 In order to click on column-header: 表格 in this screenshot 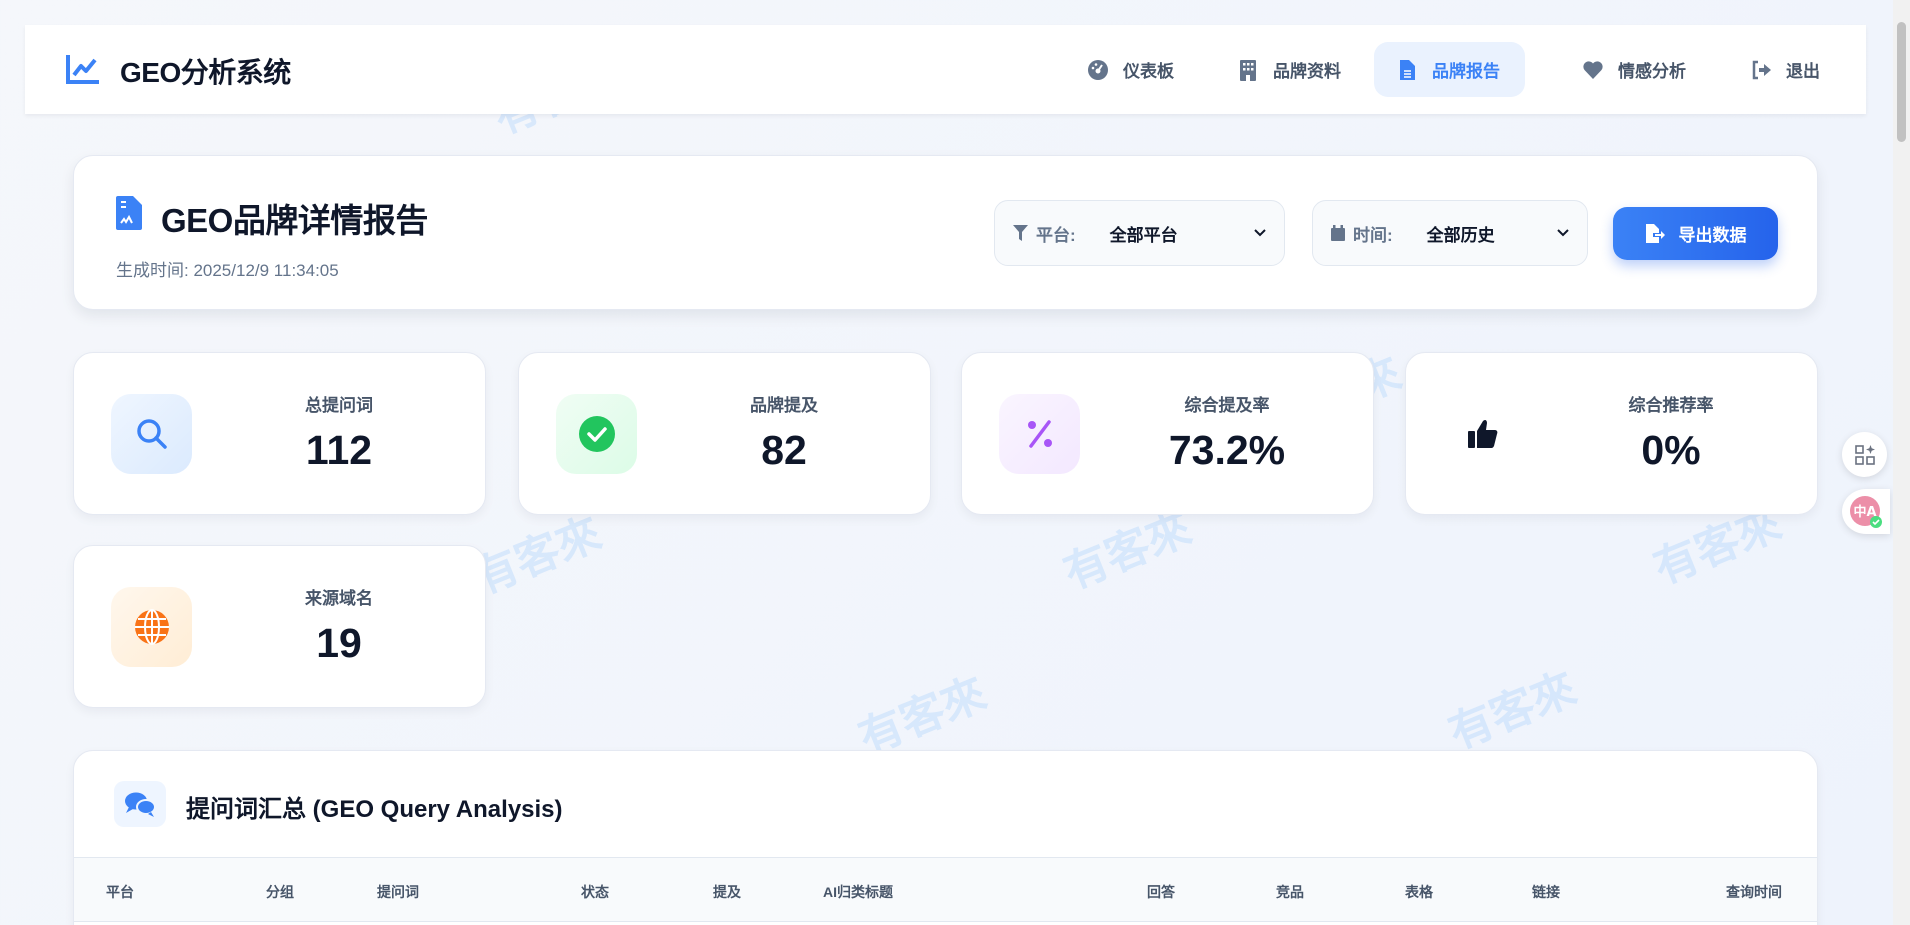, I will do `click(1419, 892)`.